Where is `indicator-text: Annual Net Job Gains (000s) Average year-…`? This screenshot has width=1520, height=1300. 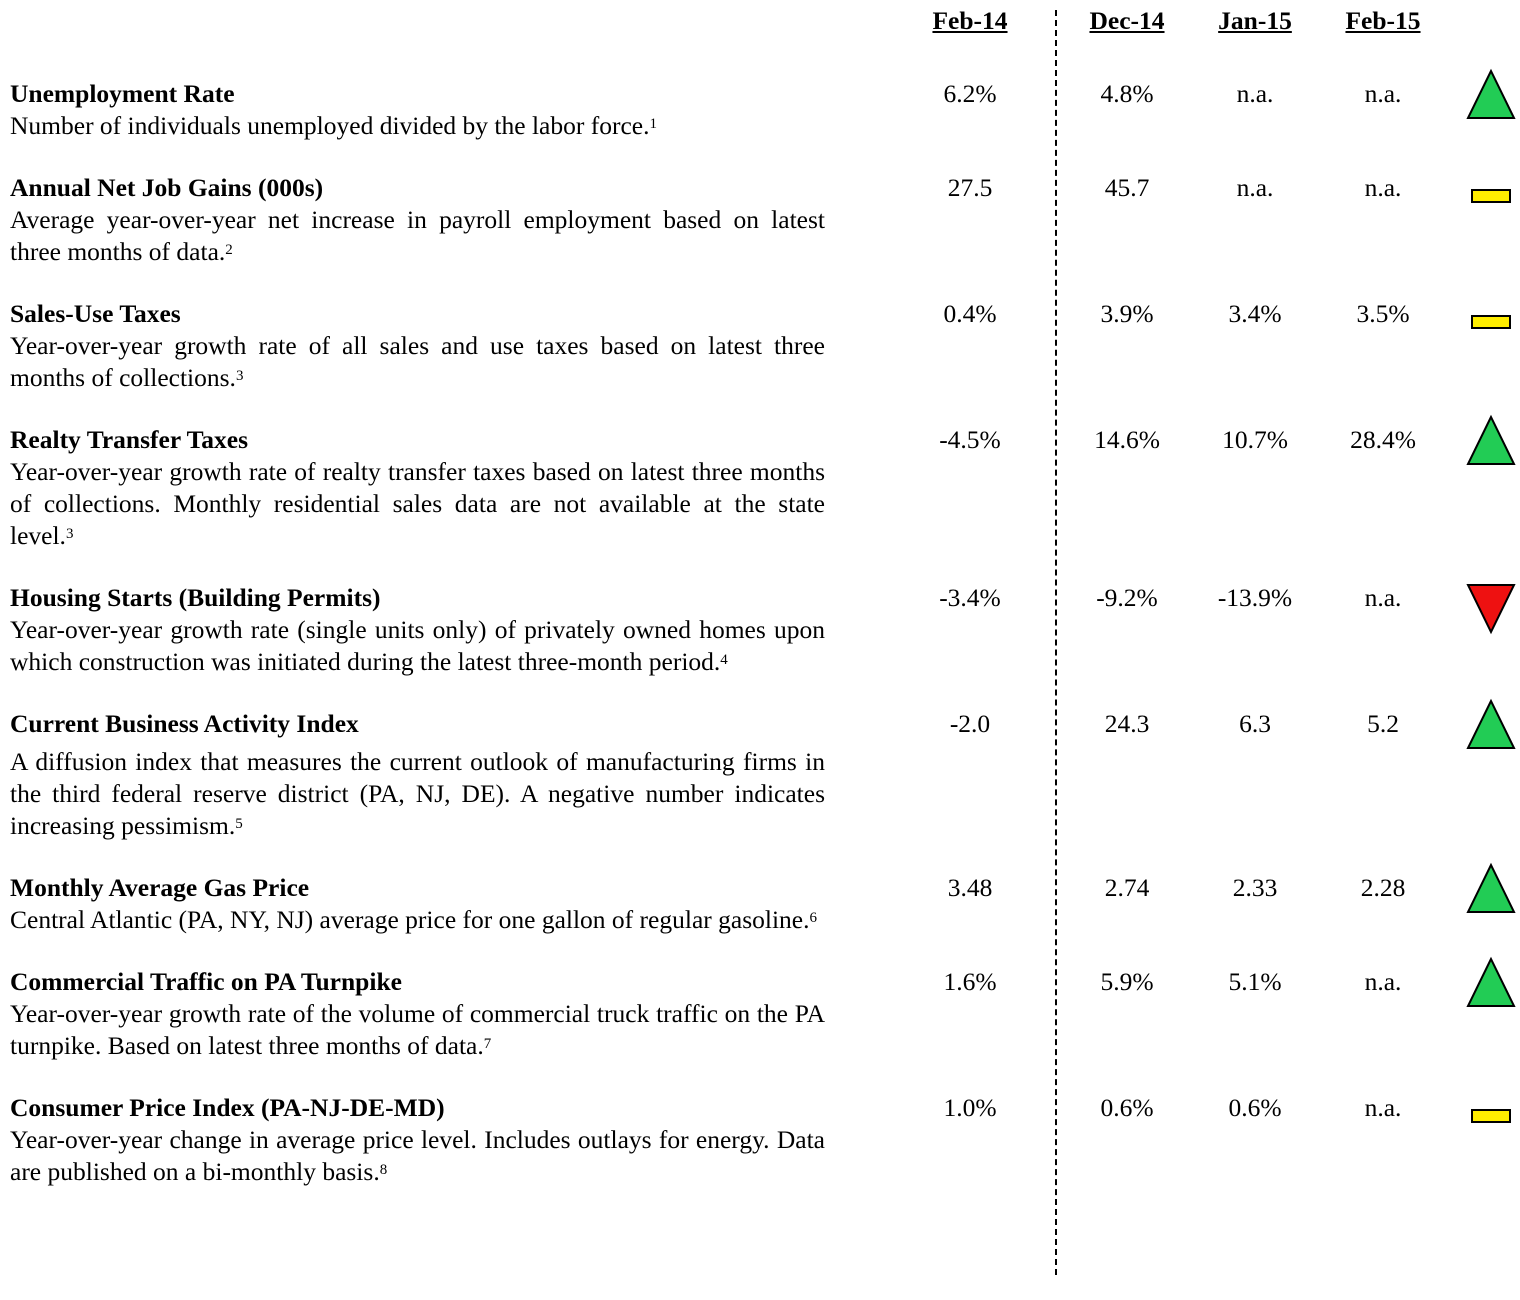
indicator-text: Annual Net Job Gains (000s) Average year-… is located at coordinates (417, 220).